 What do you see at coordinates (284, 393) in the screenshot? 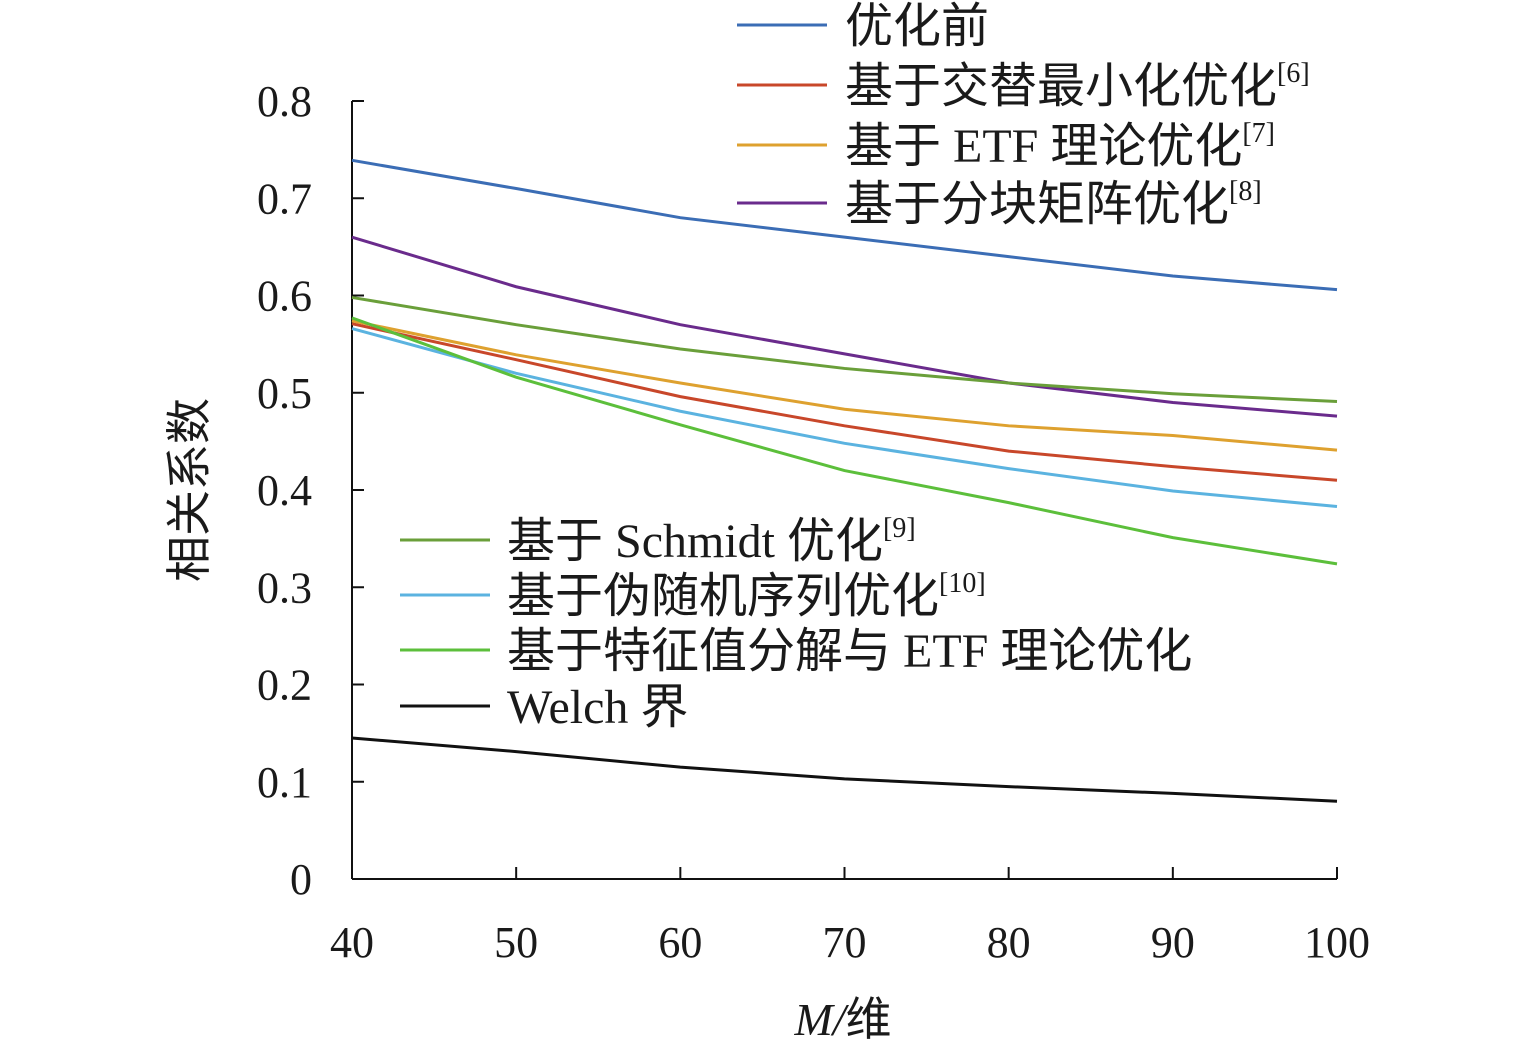
I see `y-tick-label: 0.5` at bounding box center [284, 393].